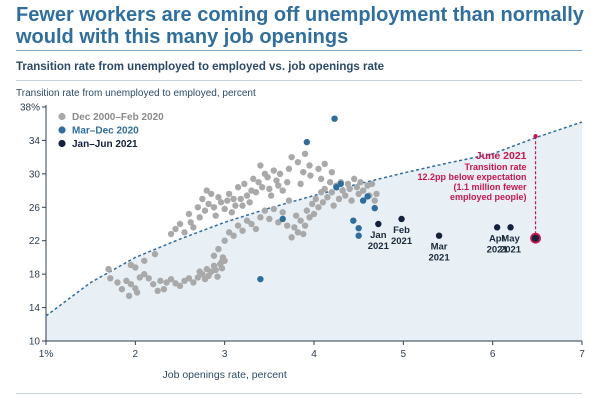  Describe the element at coordinates (488, 197) in the screenshot. I see `annotation-line: employed people)` at that location.